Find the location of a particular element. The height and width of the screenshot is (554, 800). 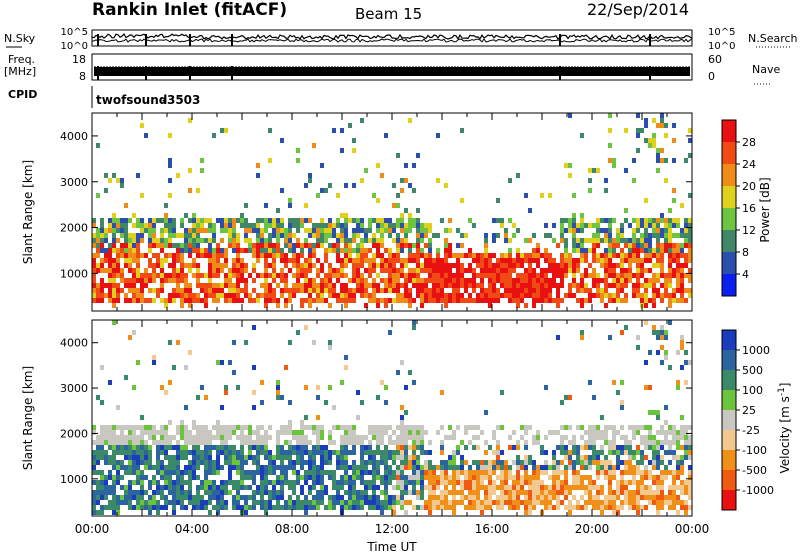

velocity-ylabel: Slant Range [km] is located at coordinates (28, 418).